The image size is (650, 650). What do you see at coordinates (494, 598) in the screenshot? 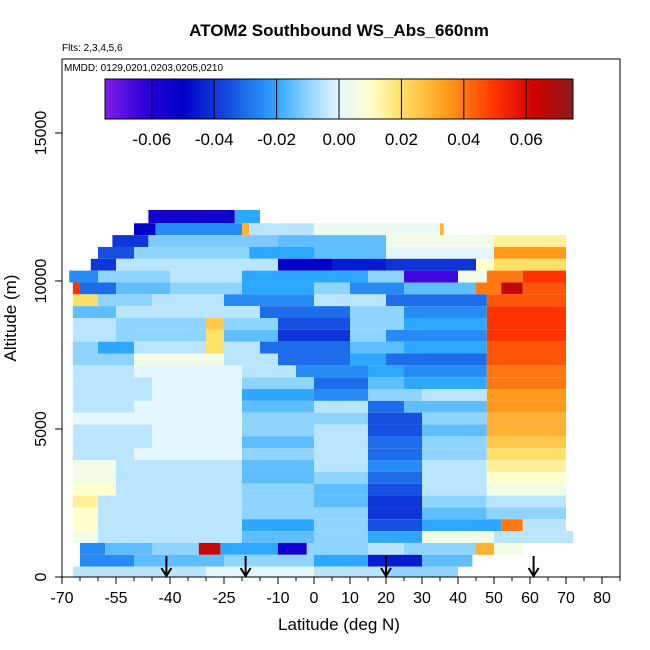
I see `x-tick-label: 50` at bounding box center [494, 598].